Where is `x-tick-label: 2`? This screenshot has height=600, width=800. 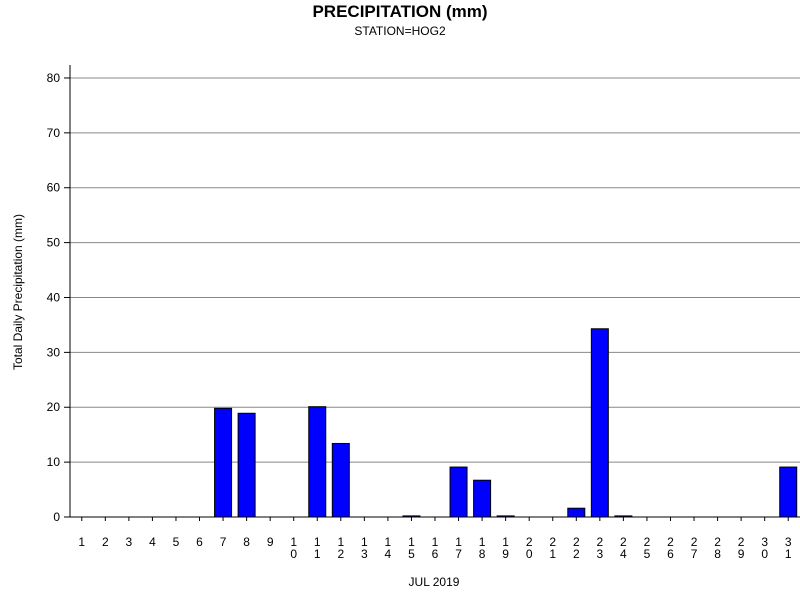 x-tick-label: 2 is located at coordinates (105, 542).